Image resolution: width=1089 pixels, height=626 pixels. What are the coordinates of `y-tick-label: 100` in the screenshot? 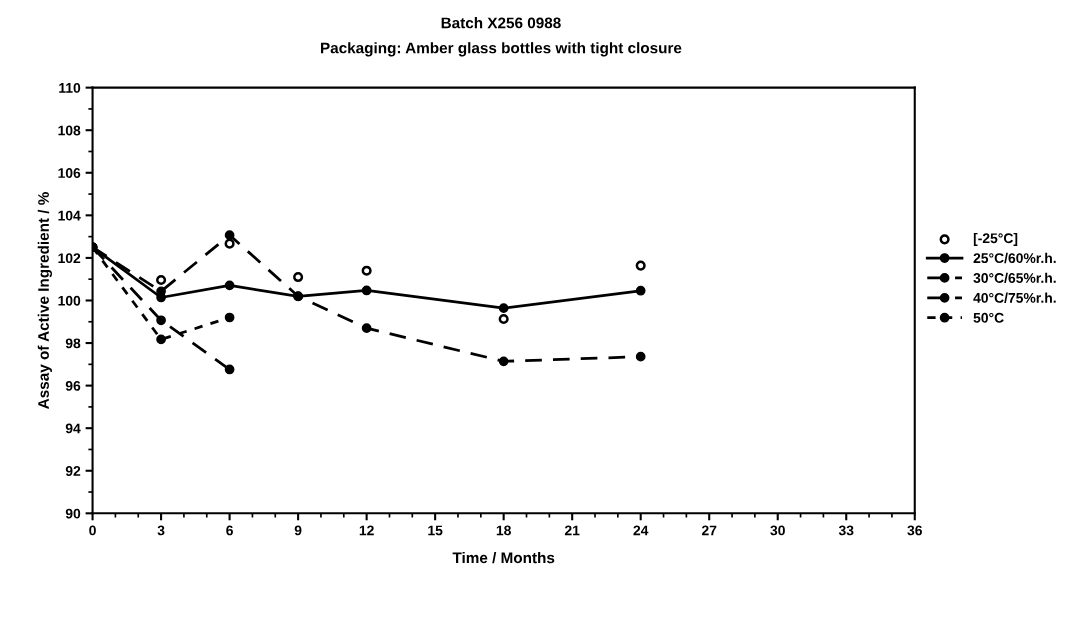 It's located at (69, 300).